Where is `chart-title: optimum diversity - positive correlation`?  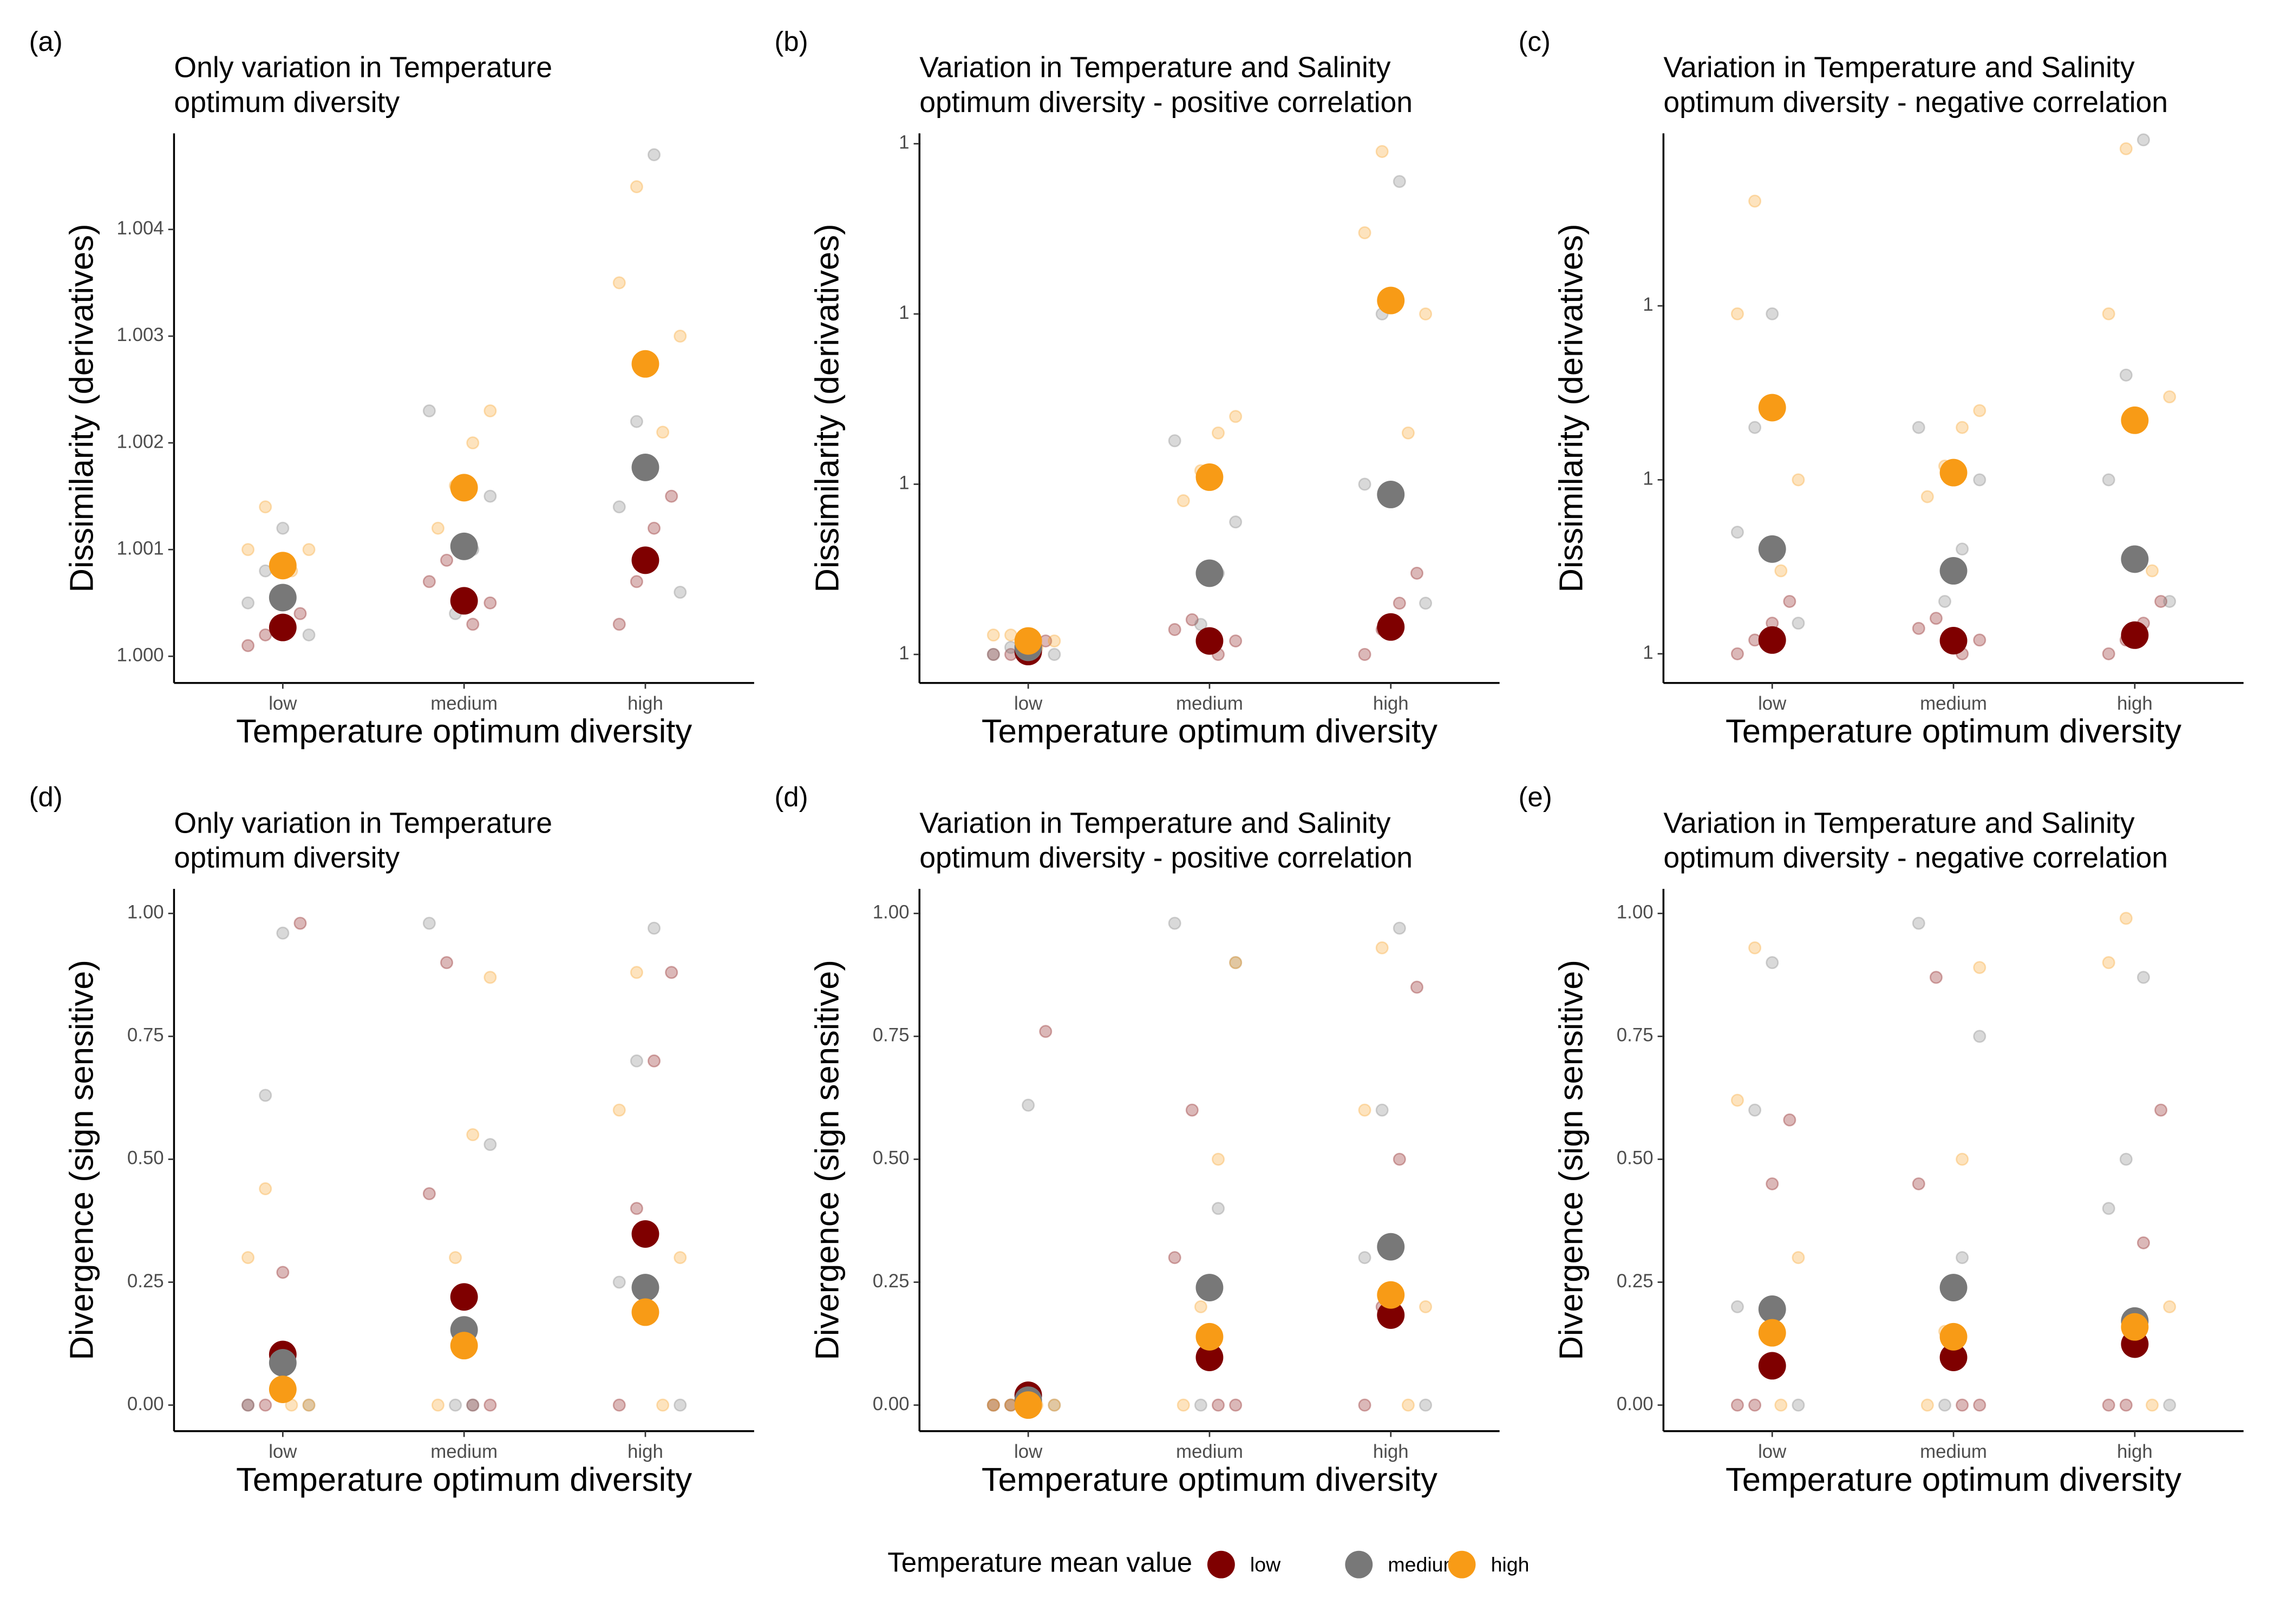 chart-title: optimum diversity - positive correlation is located at coordinates (1166, 858).